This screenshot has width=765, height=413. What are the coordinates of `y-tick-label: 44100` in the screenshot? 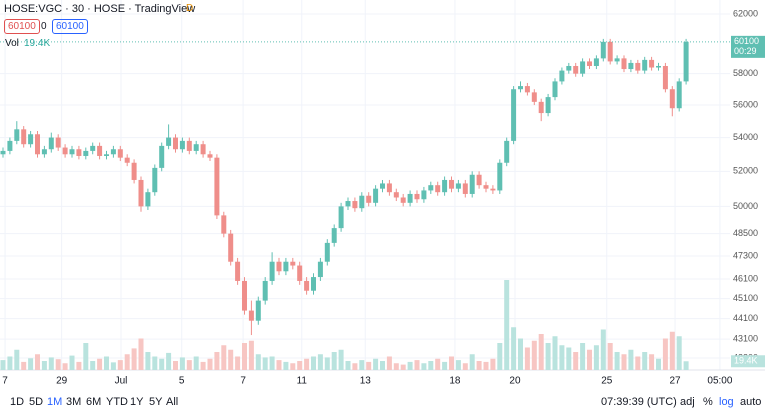 It's located at (745, 318).